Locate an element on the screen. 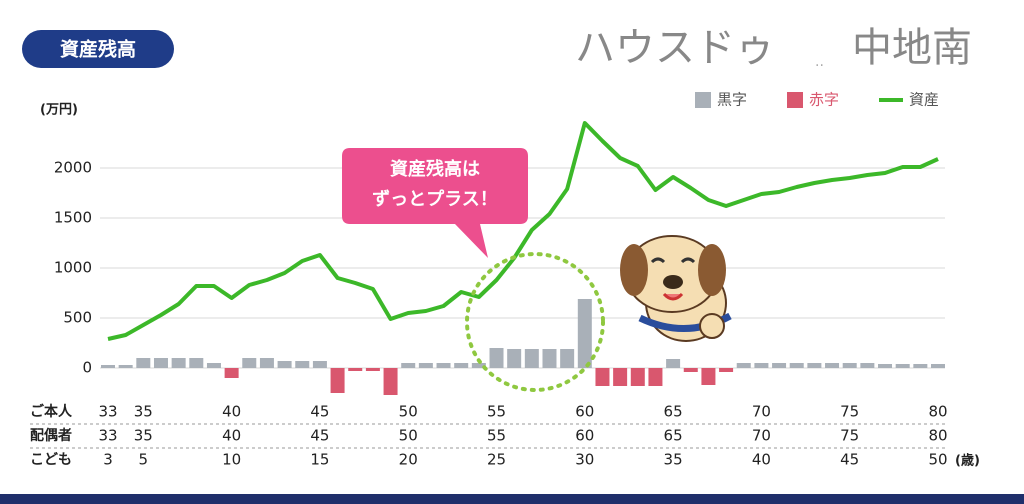 This screenshot has width=1024, height=504. age-unit: (歳) is located at coordinates (967, 461).